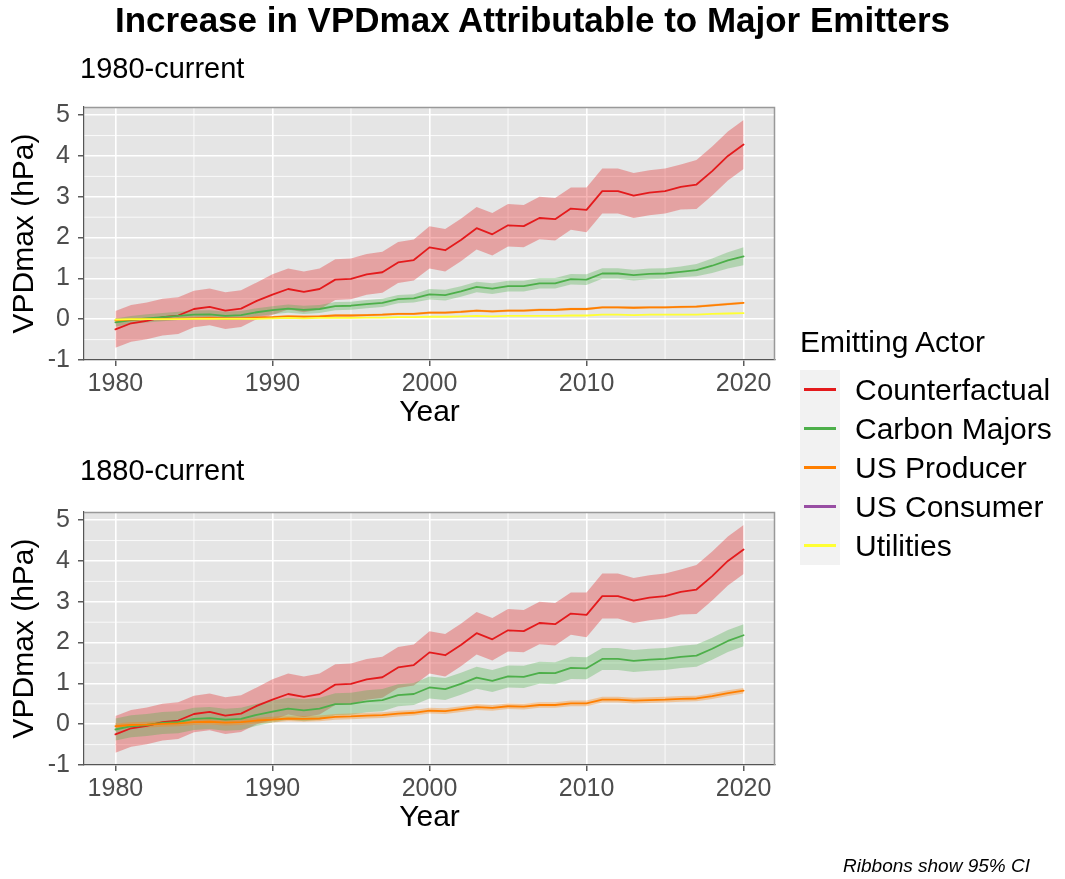  Describe the element at coordinates (162, 68) in the screenshot. I see `chart-subtitle: 1980-current` at that location.